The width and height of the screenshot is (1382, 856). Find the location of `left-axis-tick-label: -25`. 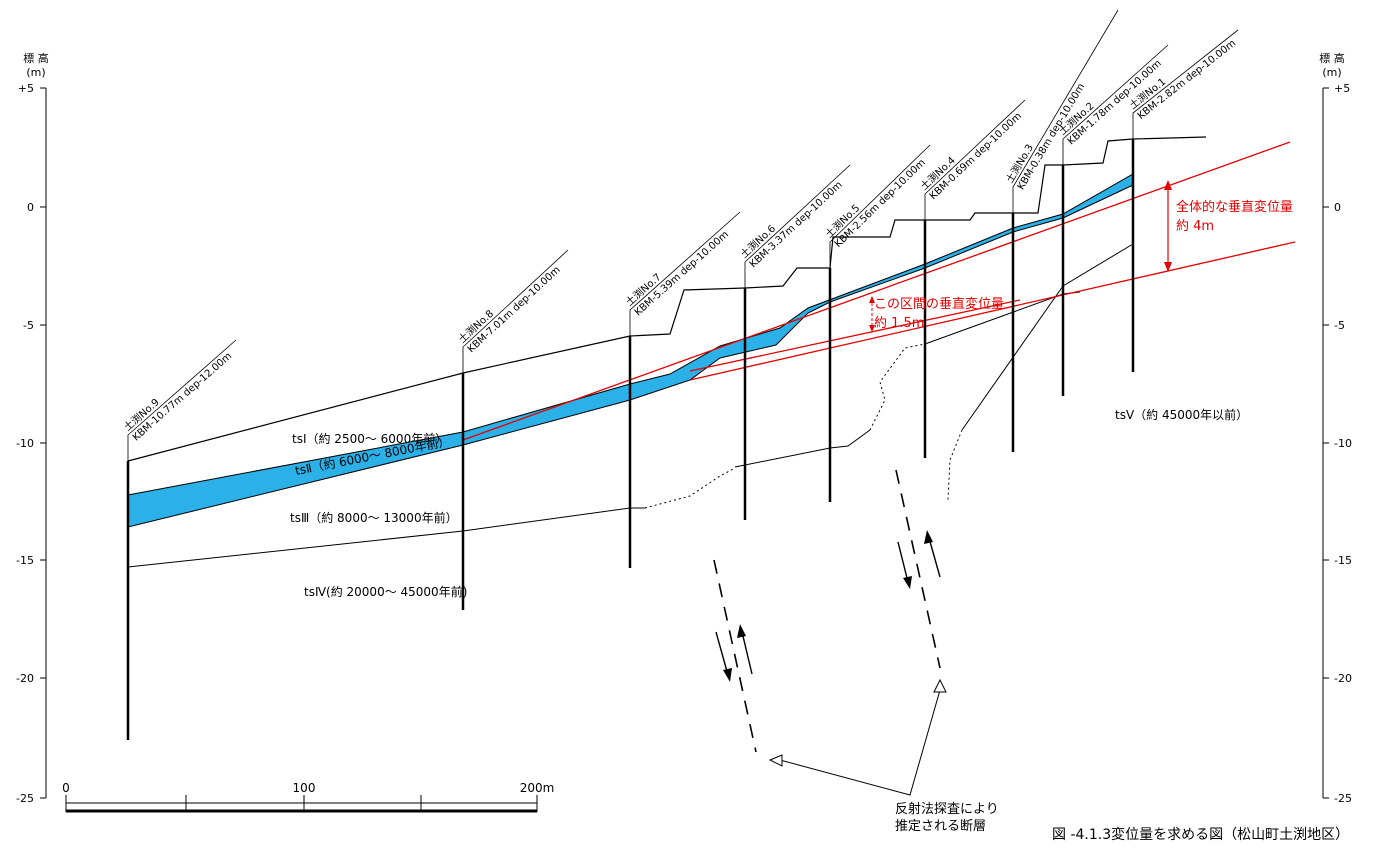

left-axis-tick-label: -25 is located at coordinates (25, 798).